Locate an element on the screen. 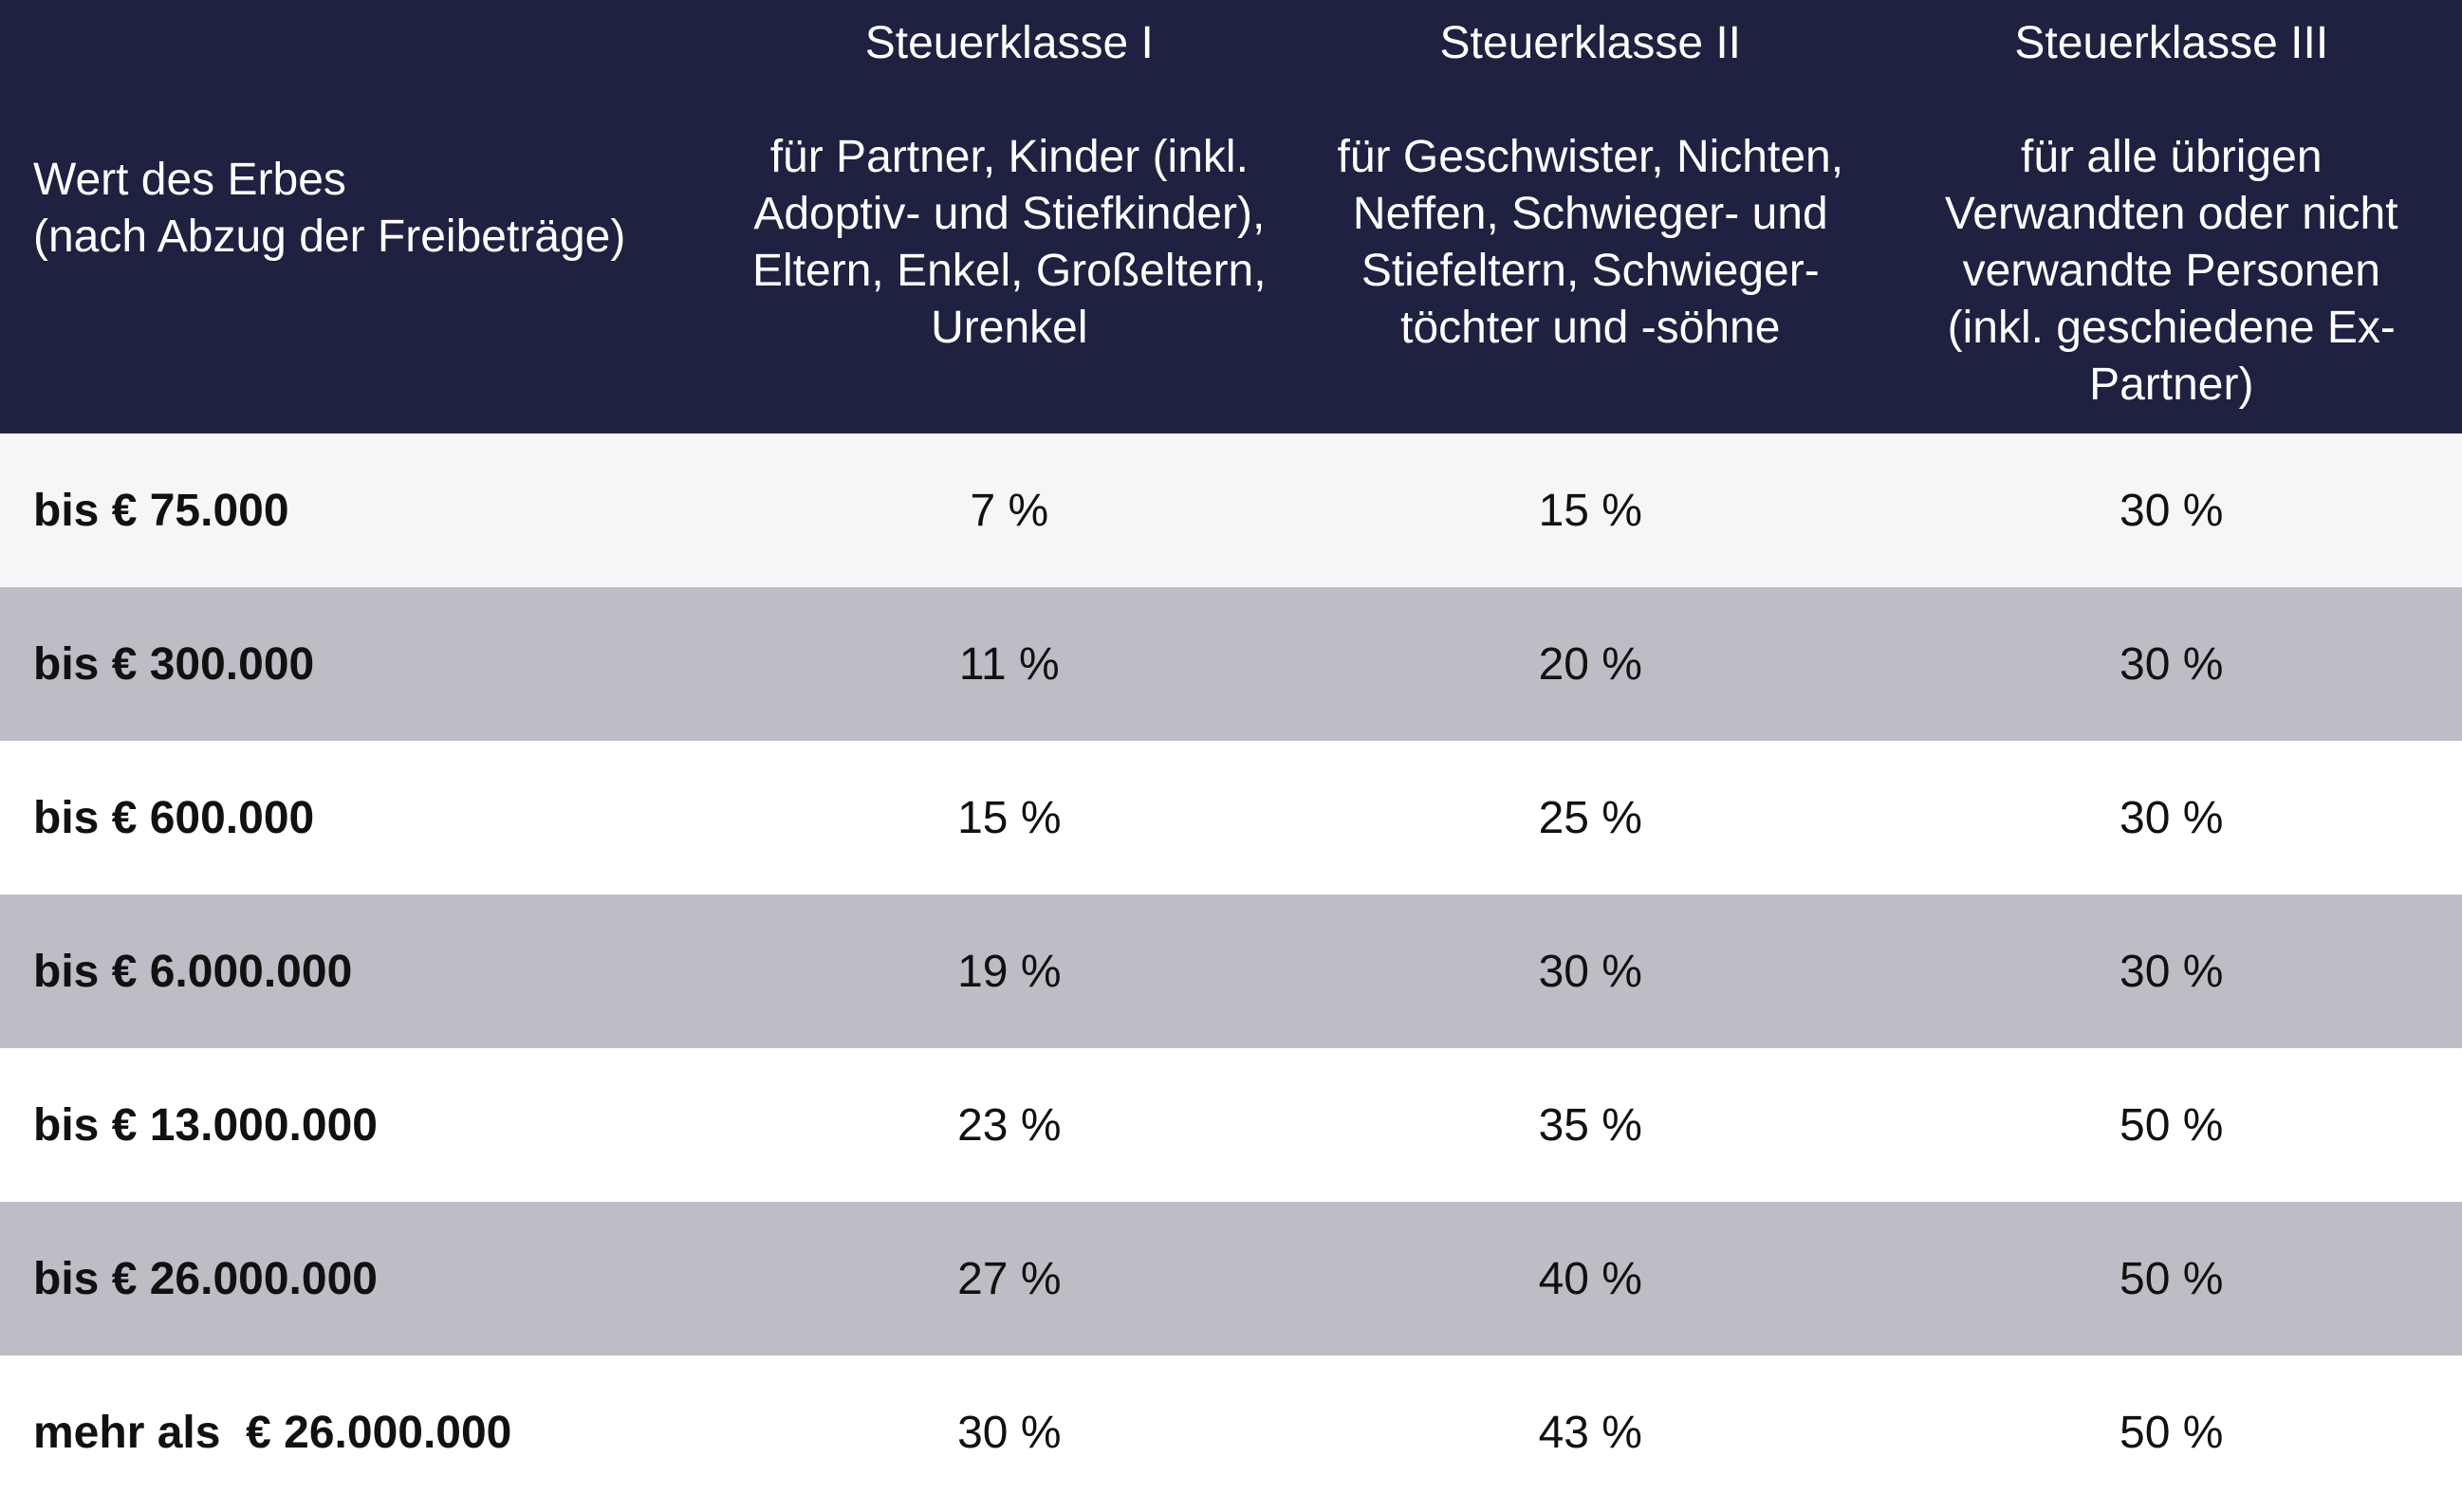 The height and width of the screenshot is (1512, 2462). rate-cell: 43 % is located at coordinates (1590, 1432).